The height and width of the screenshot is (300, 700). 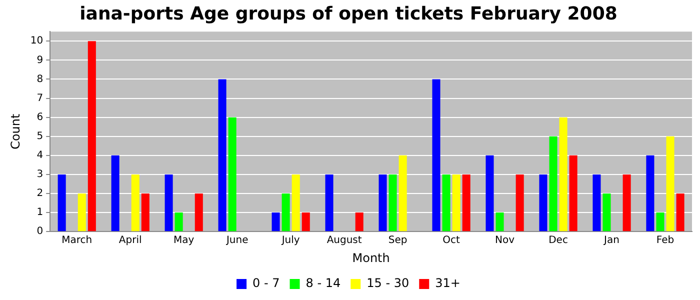 What do you see at coordinates (505, 240) in the screenshot?
I see `x-tick-label: Nov` at bounding box center [505, 240].